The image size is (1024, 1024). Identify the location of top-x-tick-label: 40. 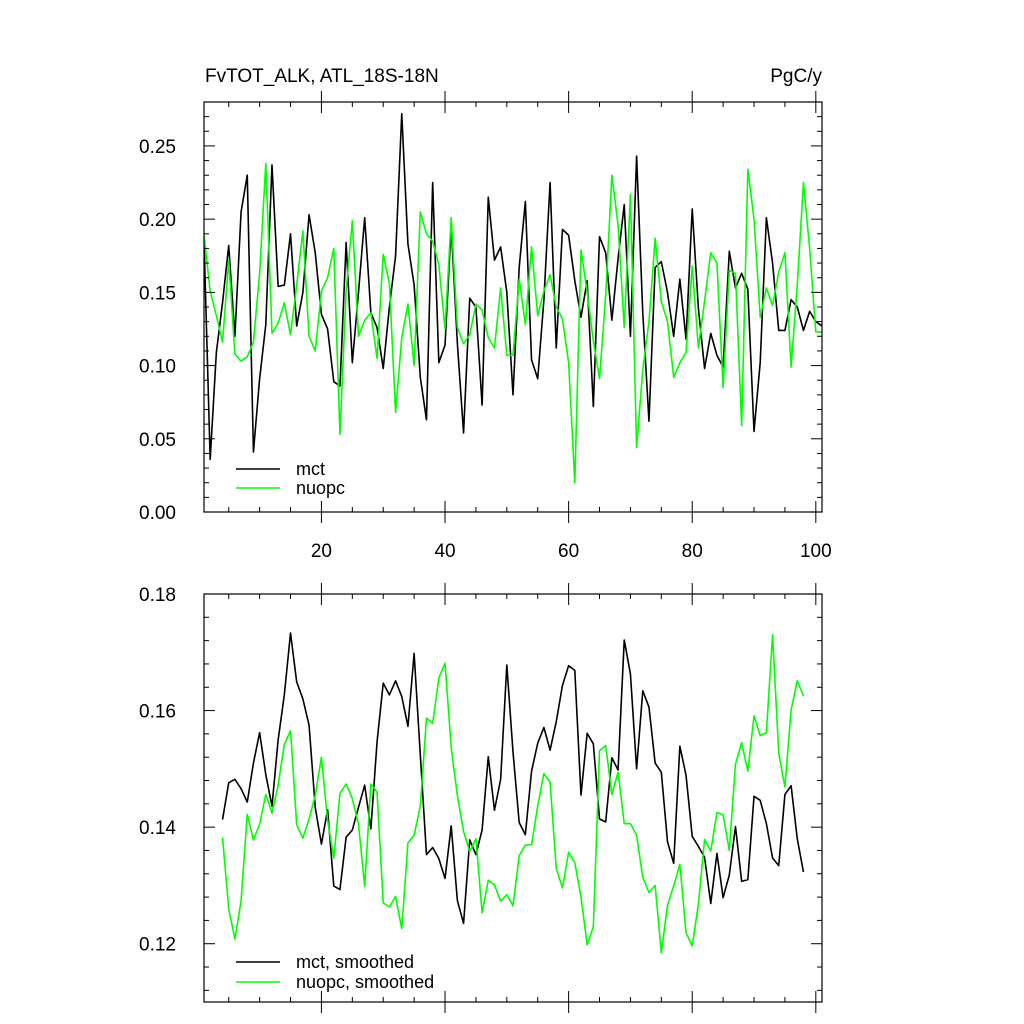
(444, 551).